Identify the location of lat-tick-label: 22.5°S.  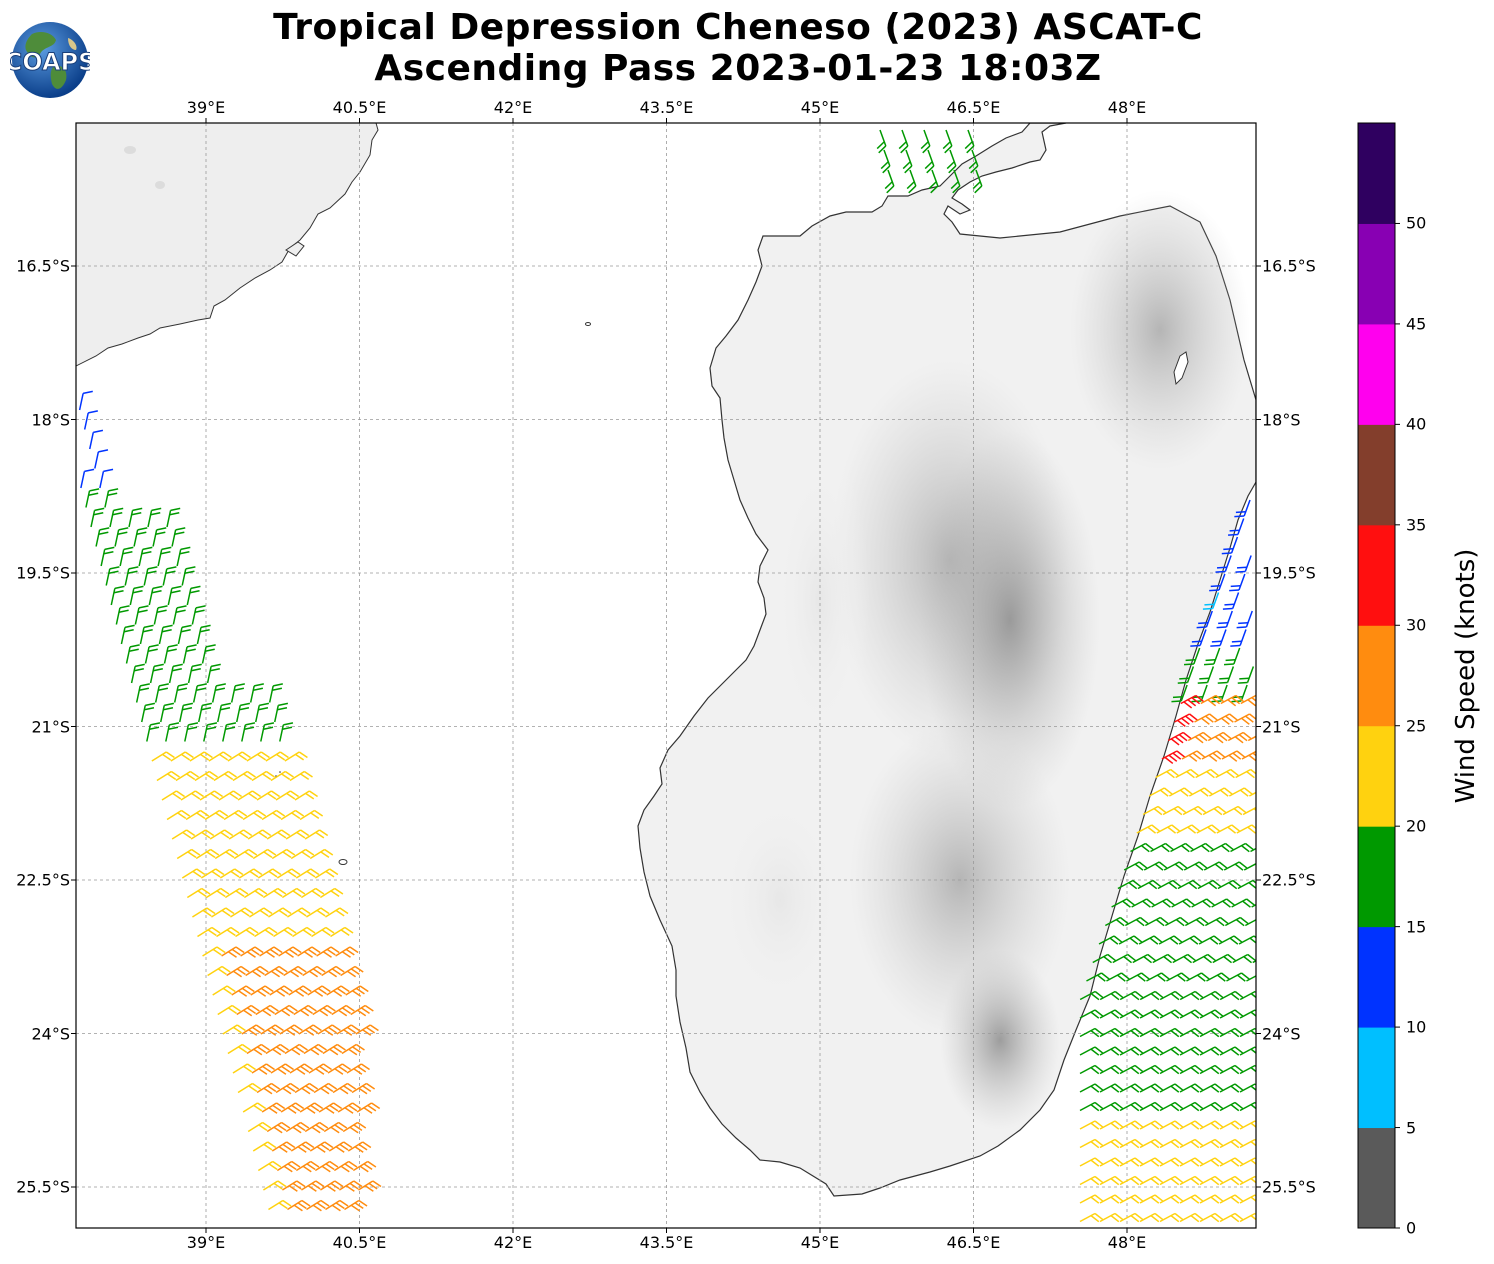
(1289, 880).